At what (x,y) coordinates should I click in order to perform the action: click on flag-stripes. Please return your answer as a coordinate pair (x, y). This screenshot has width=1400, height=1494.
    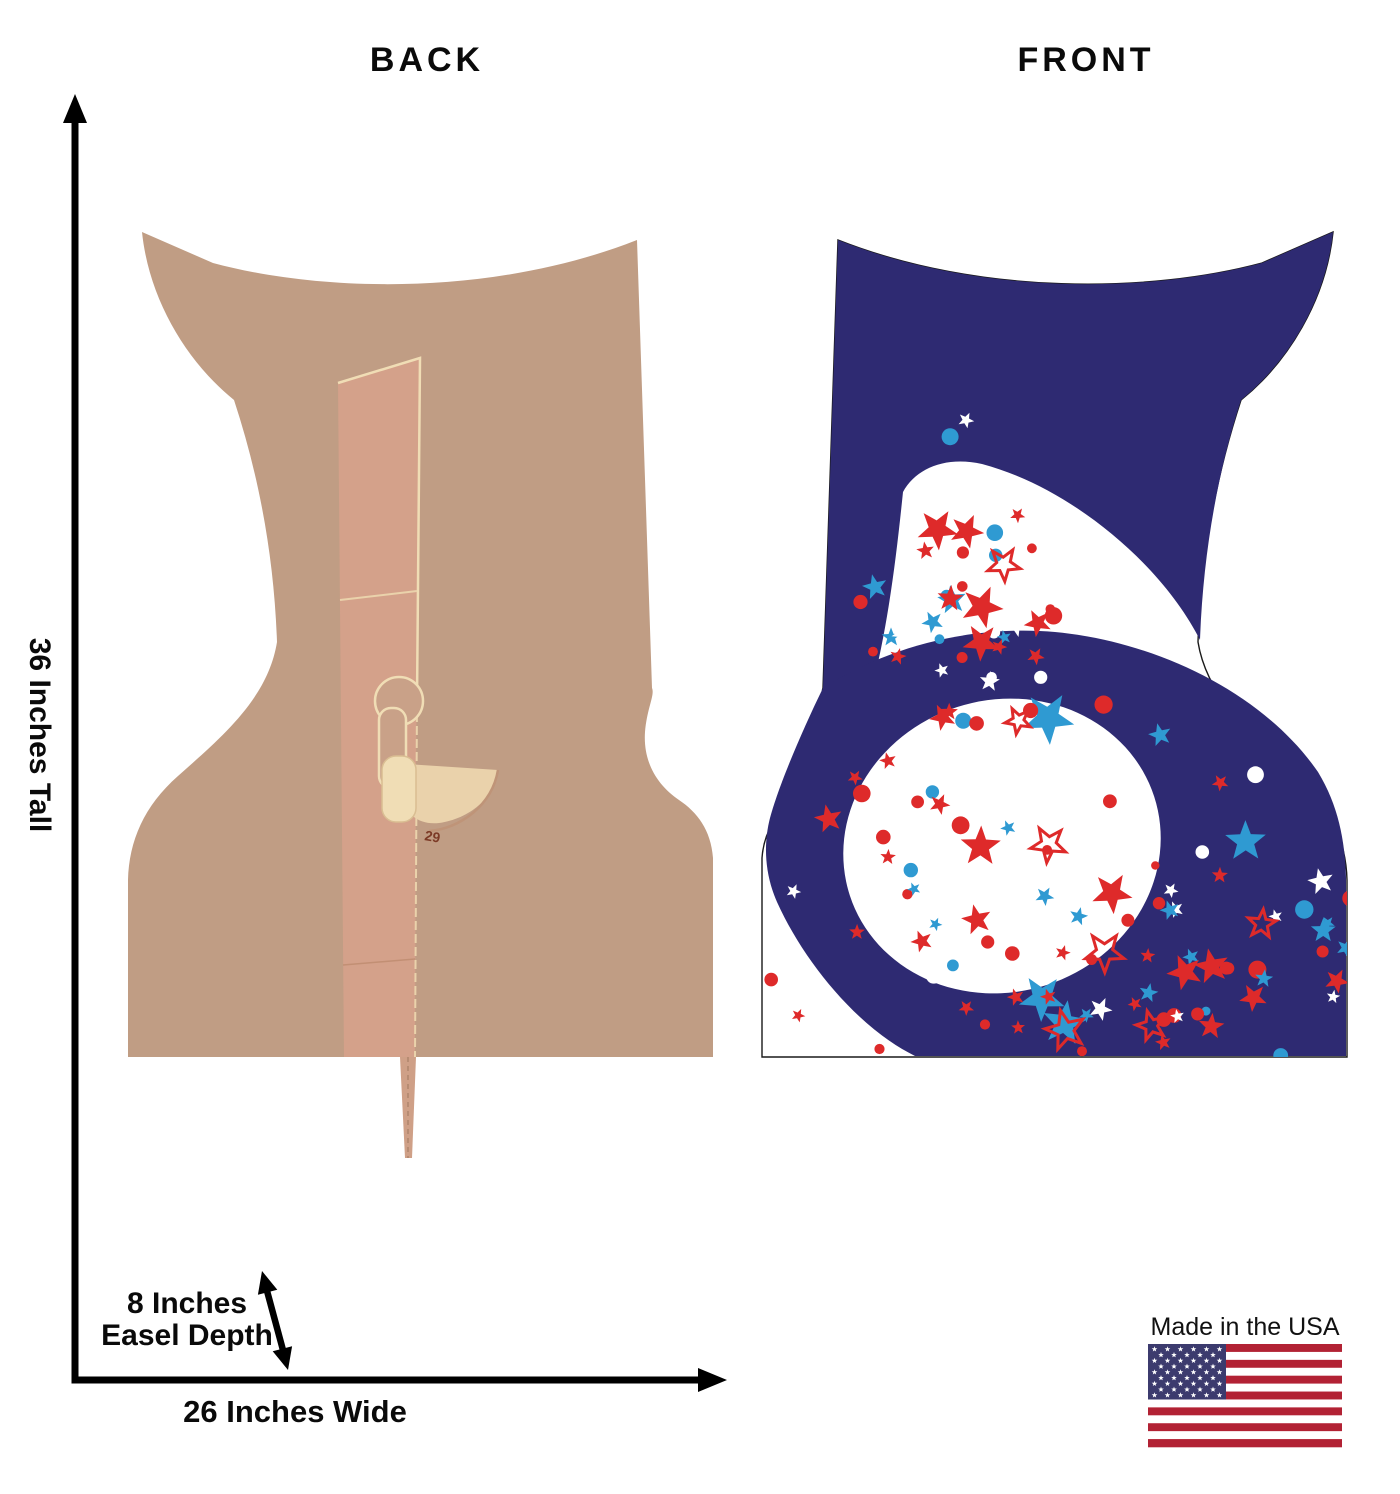
    Looking at the image, I should click on (1245, 1396).